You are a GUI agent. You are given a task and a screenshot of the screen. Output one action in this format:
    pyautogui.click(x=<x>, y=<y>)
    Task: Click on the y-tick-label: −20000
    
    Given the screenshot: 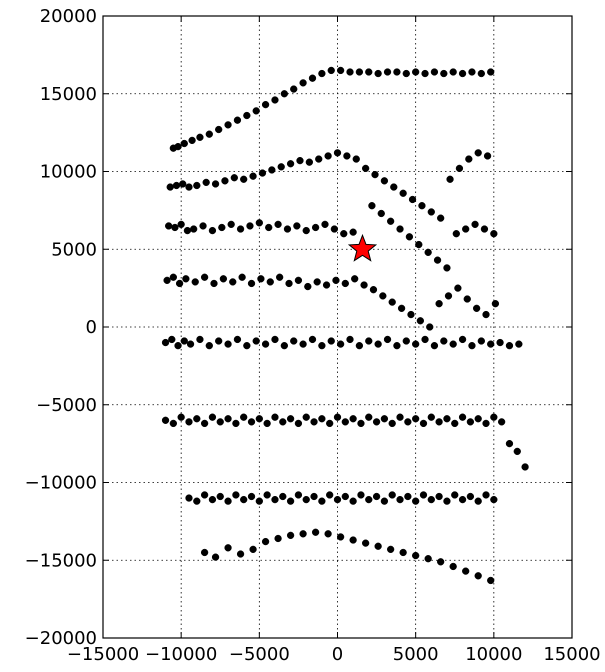 What is the action you would take?
    pyautogui.click(x=61, y=638)
    